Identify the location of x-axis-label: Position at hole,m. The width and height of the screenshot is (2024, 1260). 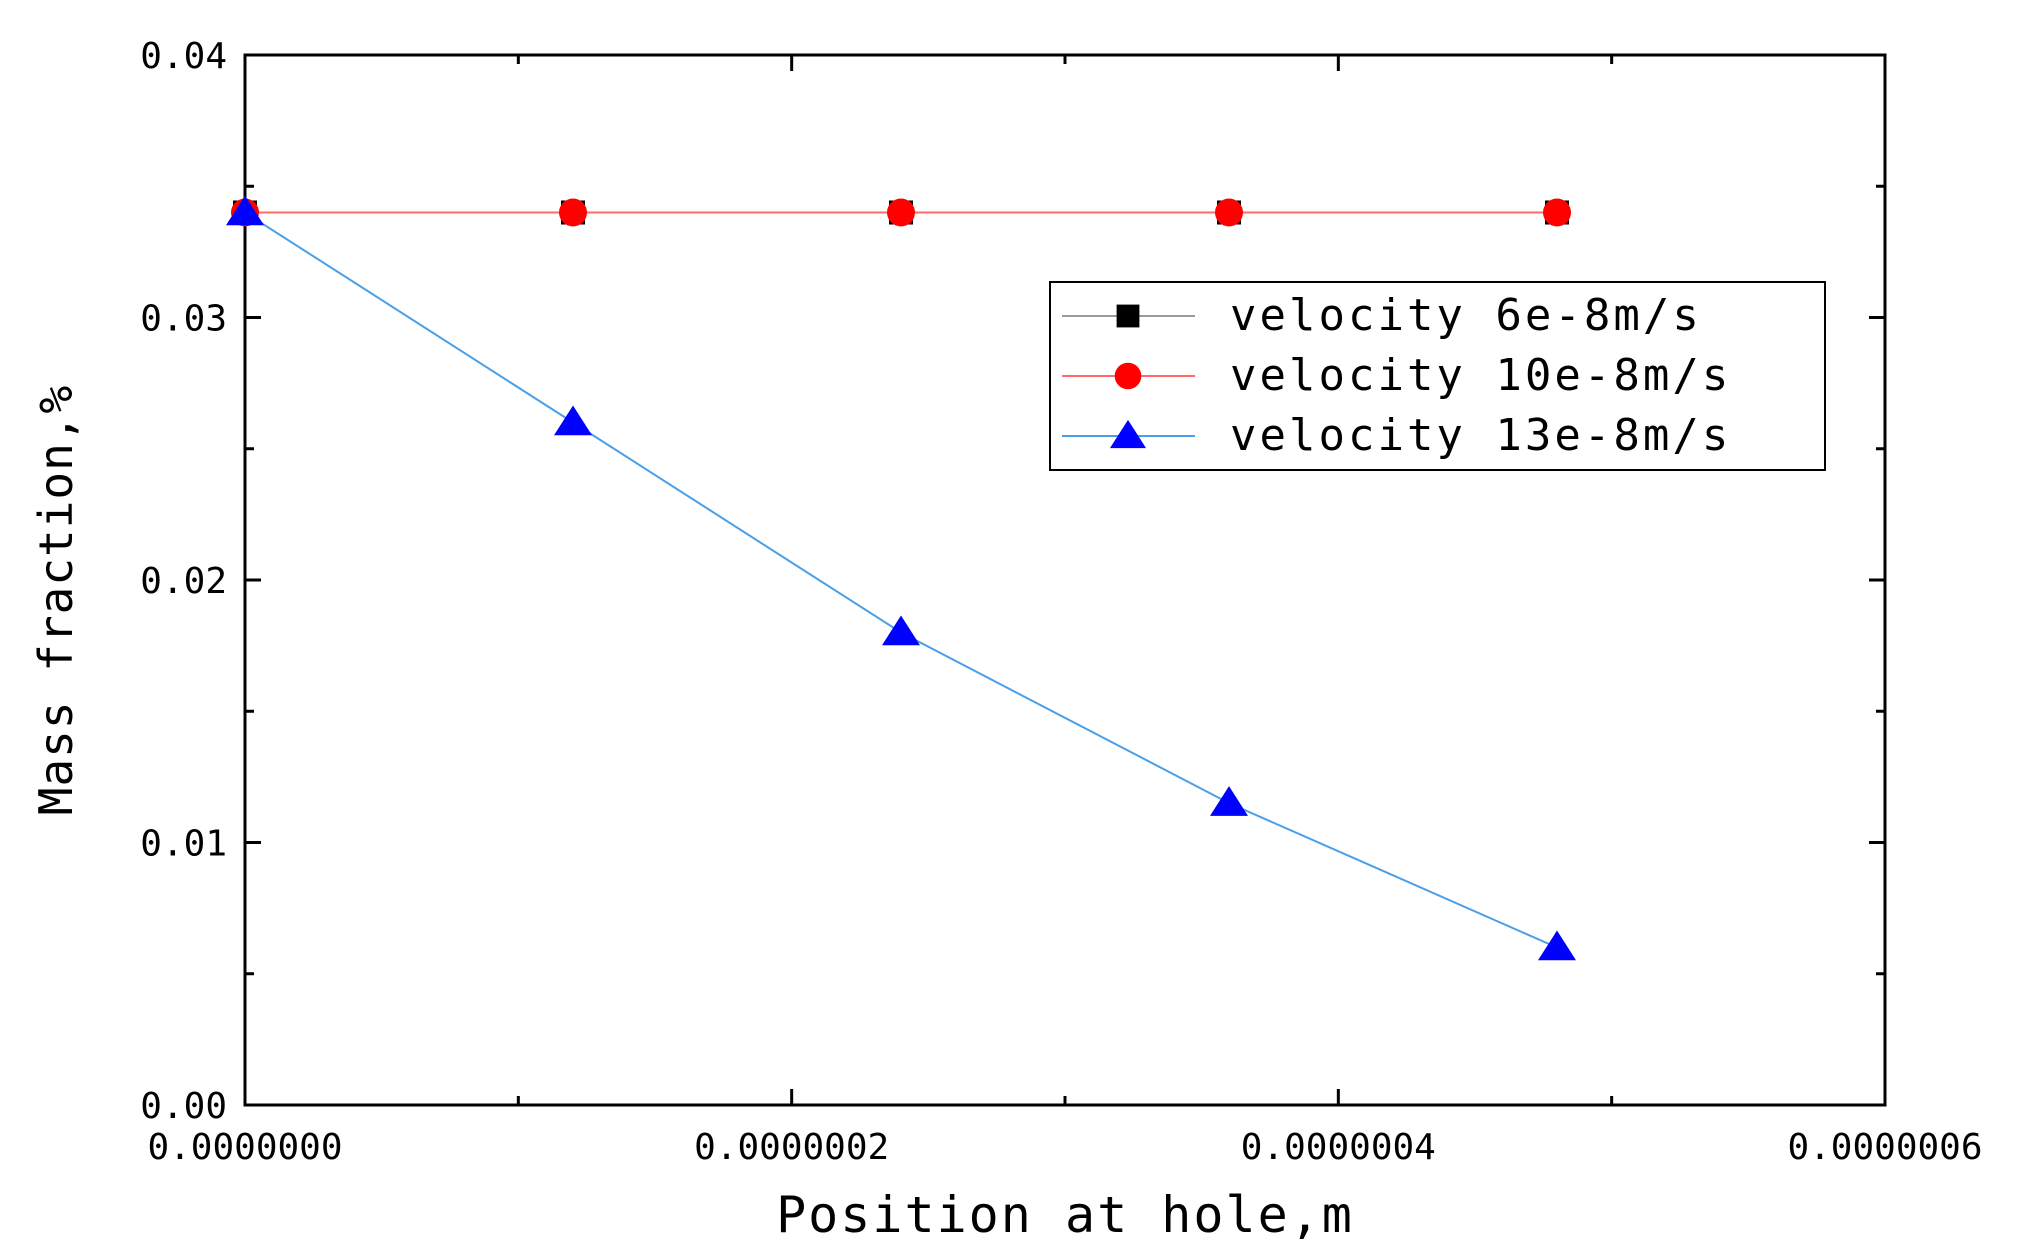
(1065, 1215).